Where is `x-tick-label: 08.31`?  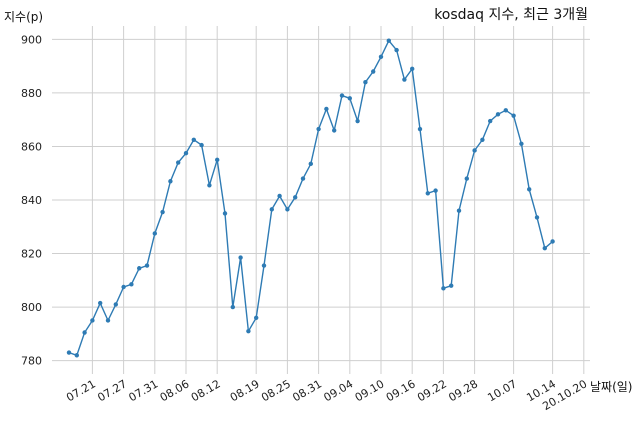
x-tick-label: 08.31 is located at coordinates (307, 390).